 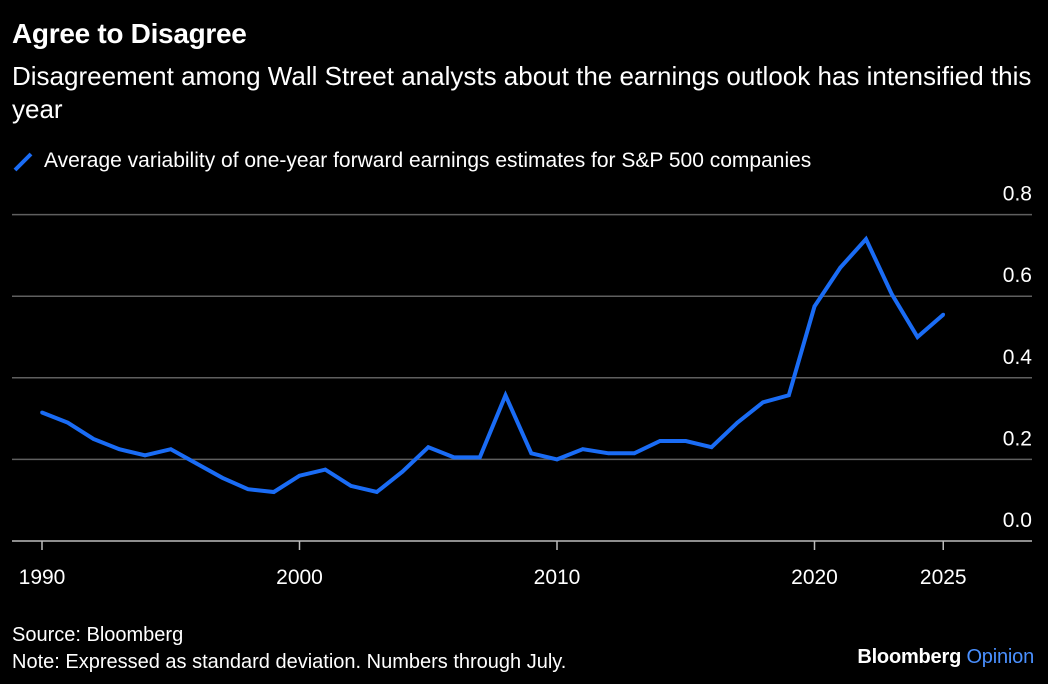 I want to click on y-tick-label: 0.0, so click(x=1017, y=520).